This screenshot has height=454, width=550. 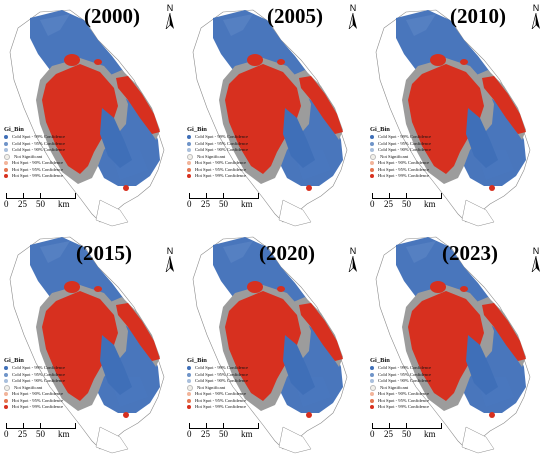 What do you see at coordinates (284, 349) in the screenshot?
I see `hot-spot-region` at bounding box center [284, 349].